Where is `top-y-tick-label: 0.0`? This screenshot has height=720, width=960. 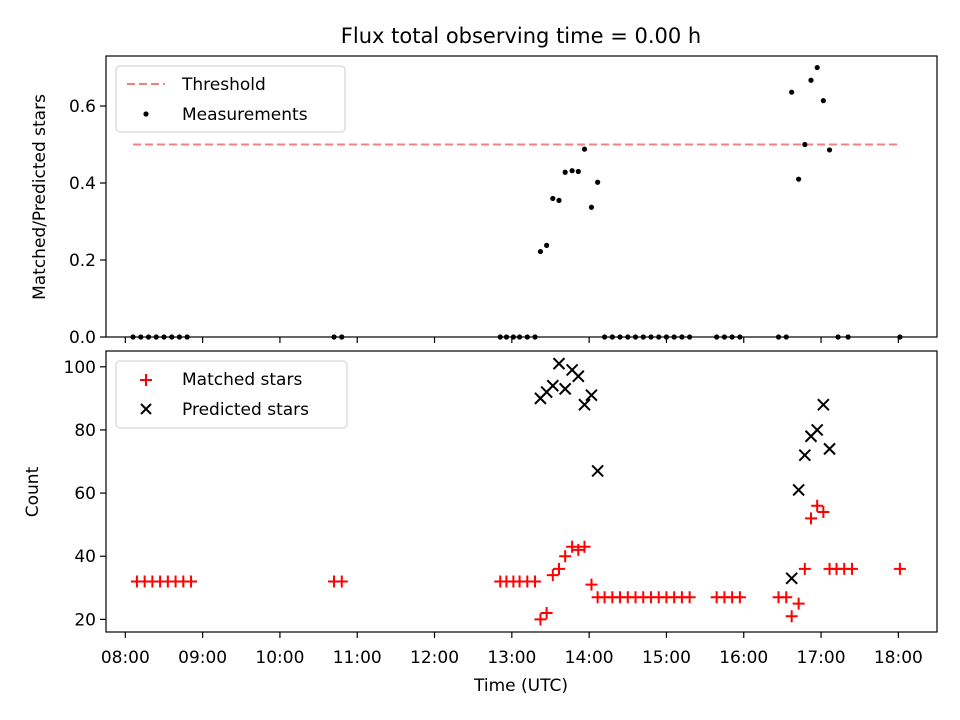
top-y-tick-label: 0.0 is located at coordinates (82, 338).